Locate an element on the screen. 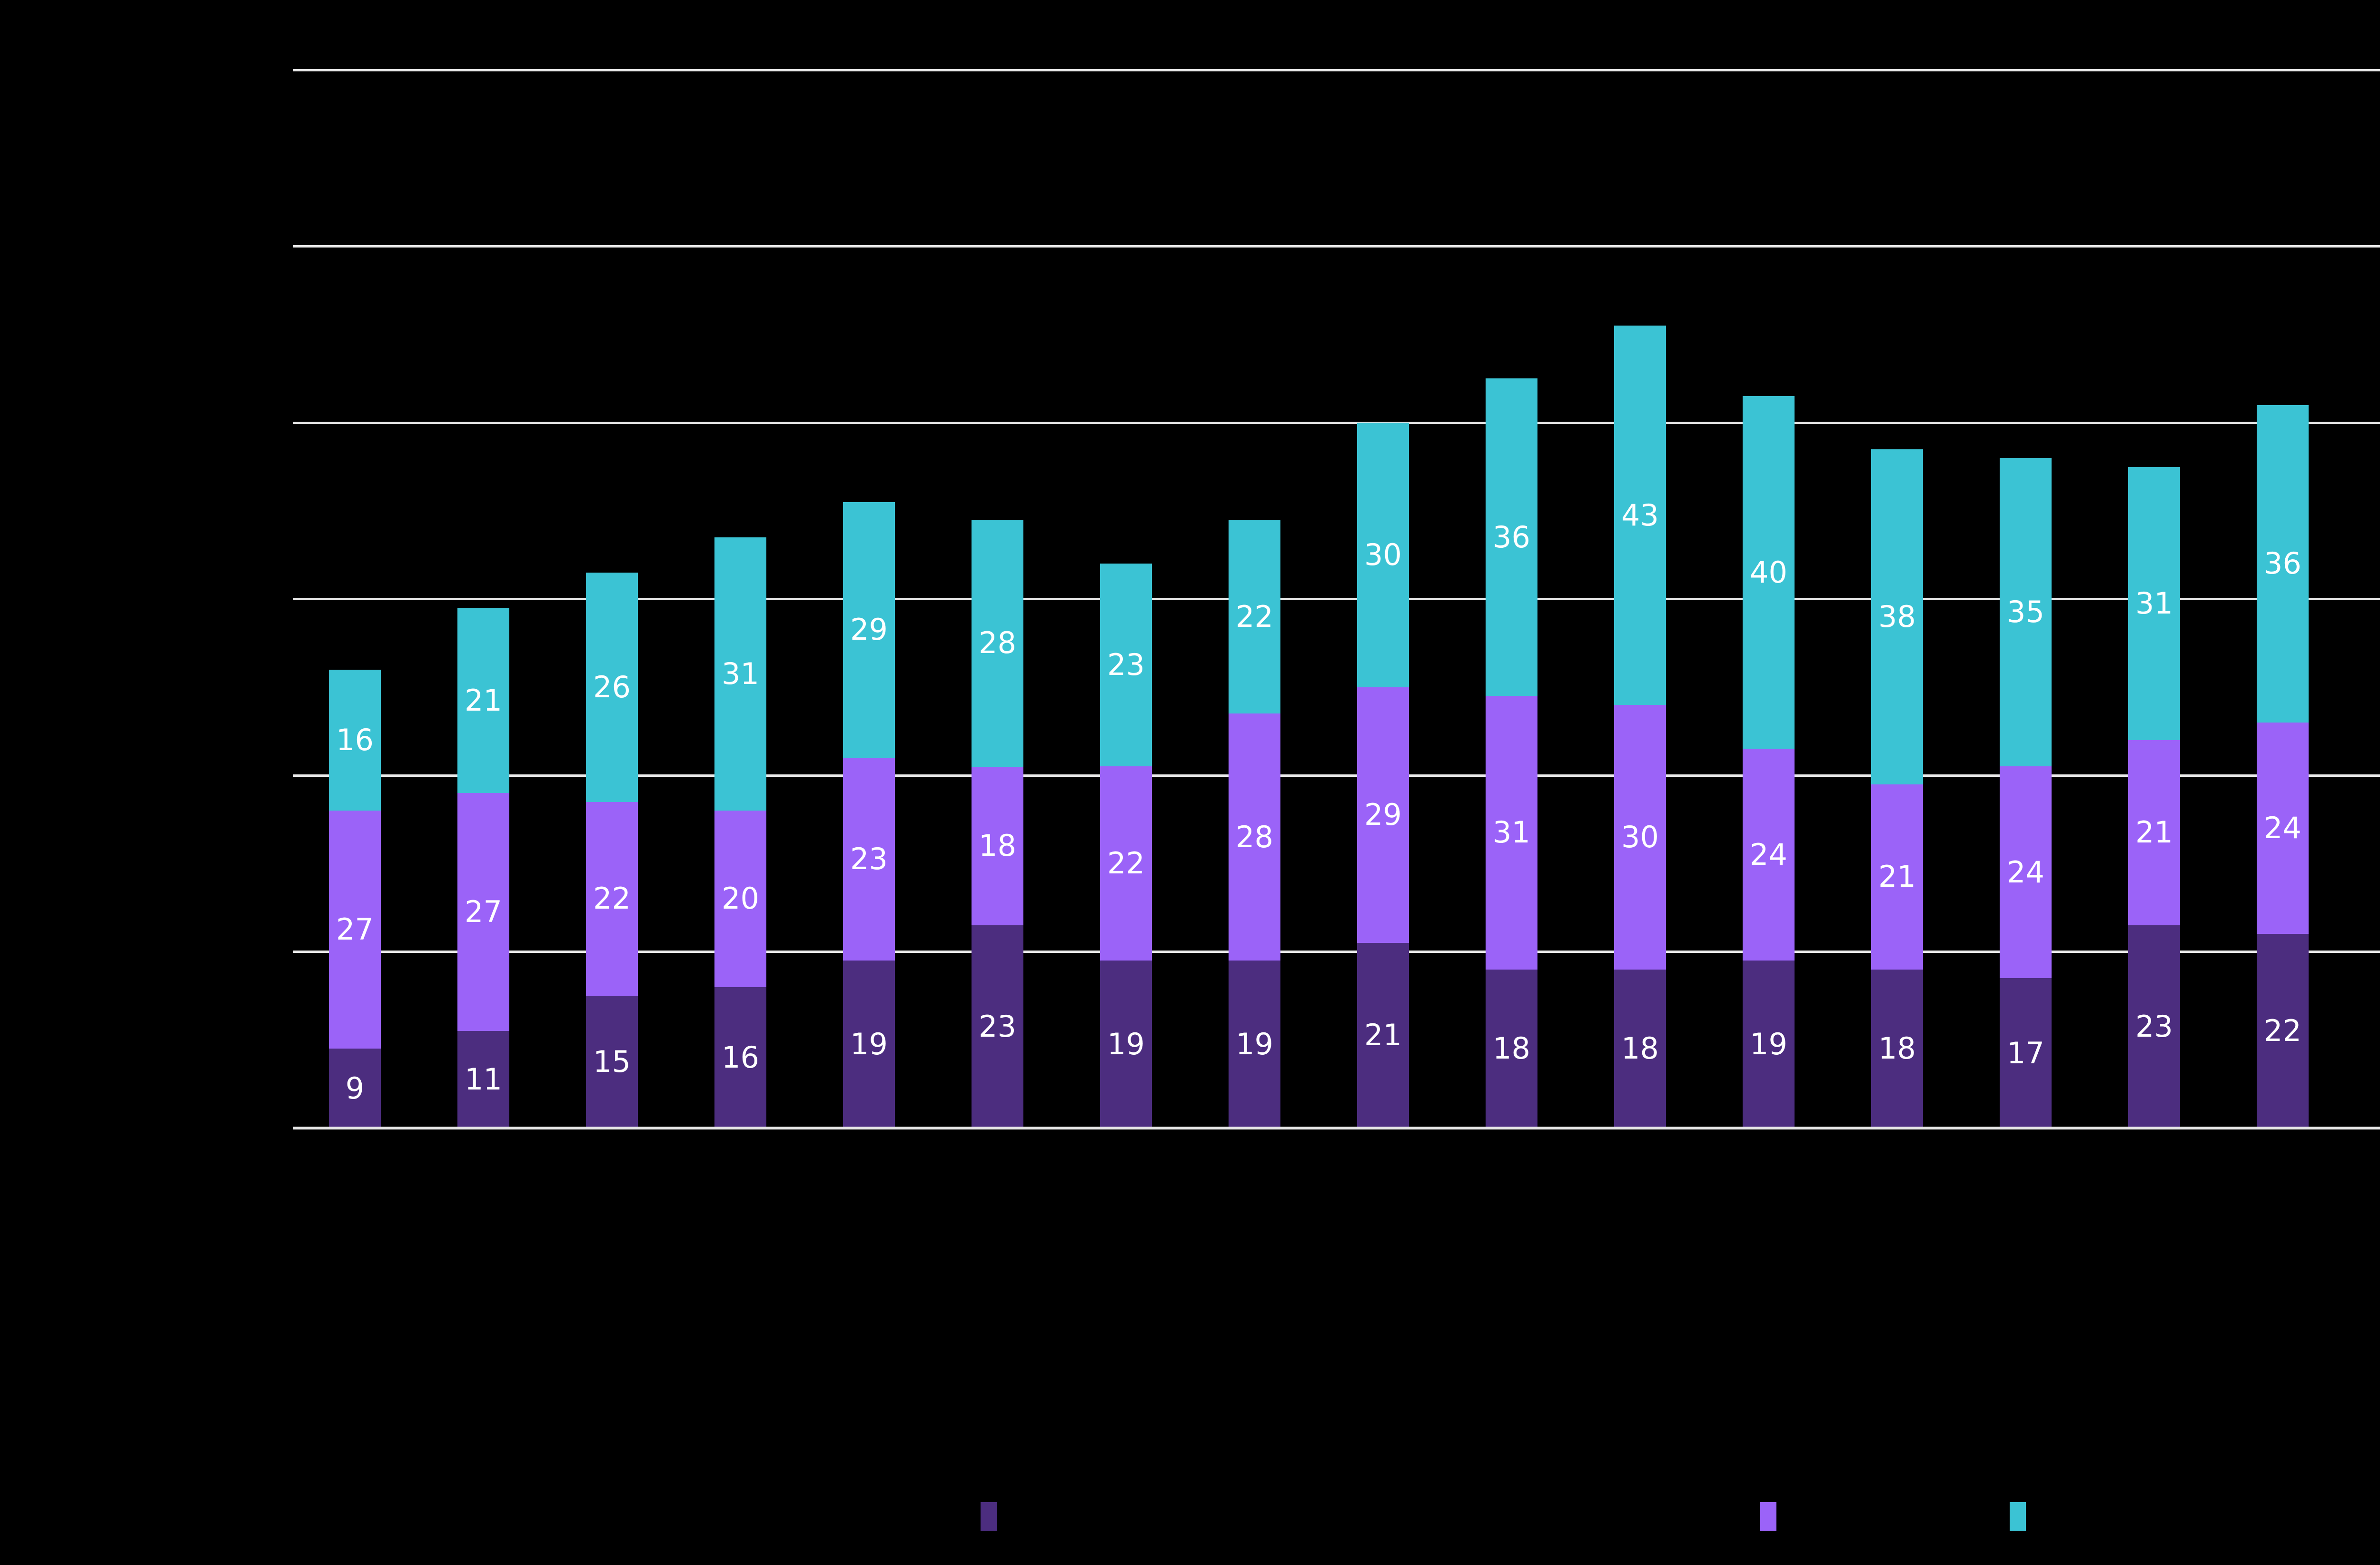 This screenshot has width=2380, height=1565. bar-group: 15 22 26 is located at coordinates (612, 850).